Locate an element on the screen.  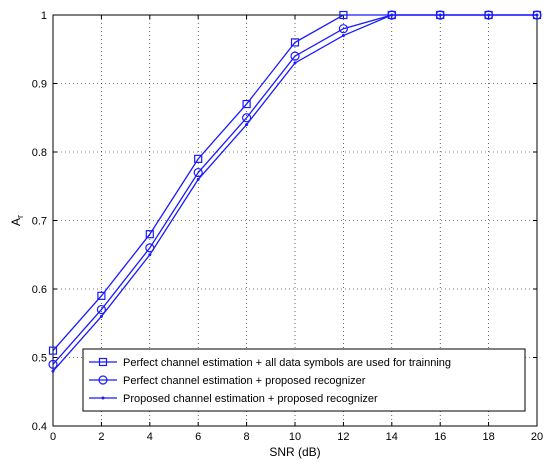
x-tick-label: 16 is located at coordinates (440, 437).